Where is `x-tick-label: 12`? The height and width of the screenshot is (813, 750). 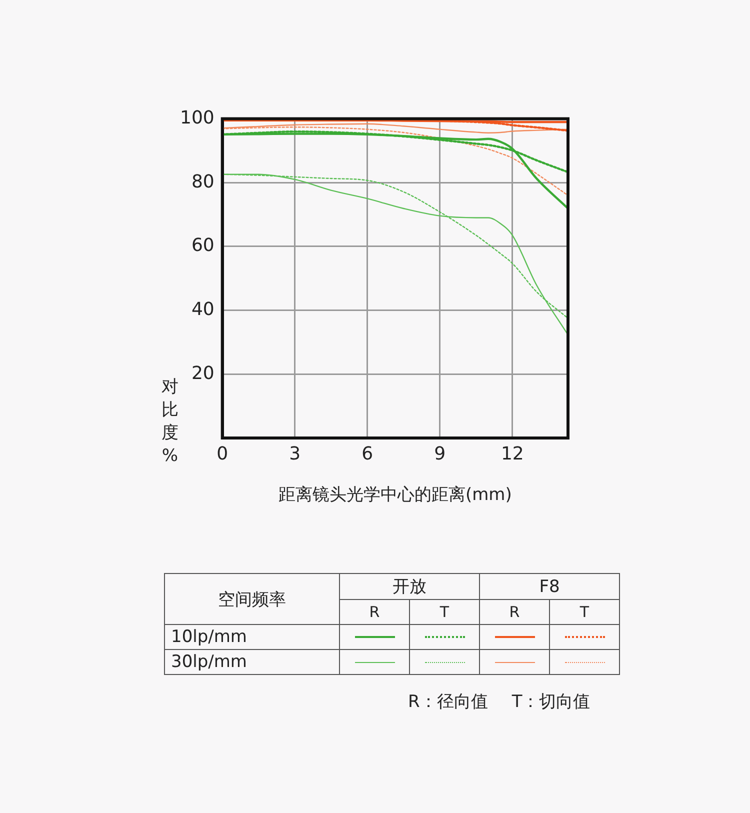 x-tick-label: 12 is located at coordinates (512, 453).